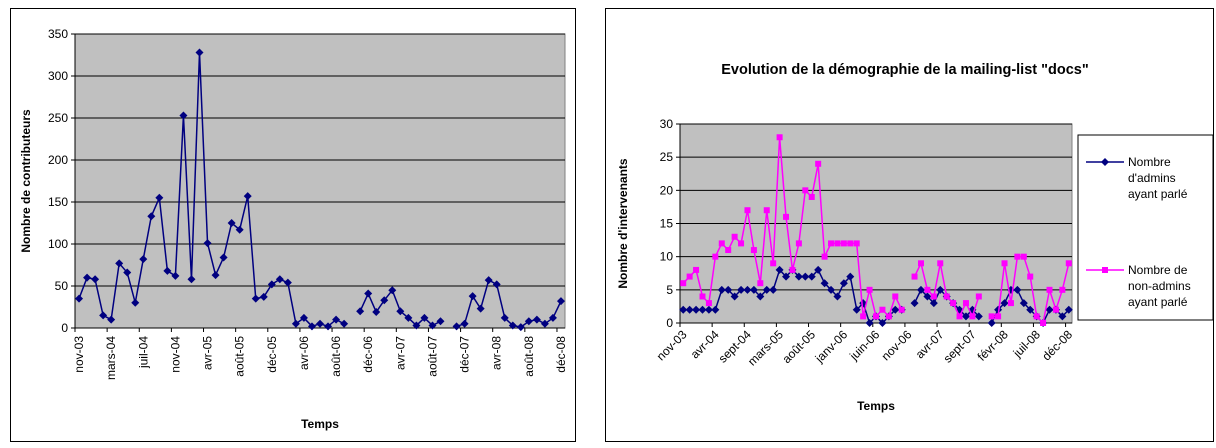 The width and height of the screenshot is (1216, 448). I want to click on line, so click(211, 190).